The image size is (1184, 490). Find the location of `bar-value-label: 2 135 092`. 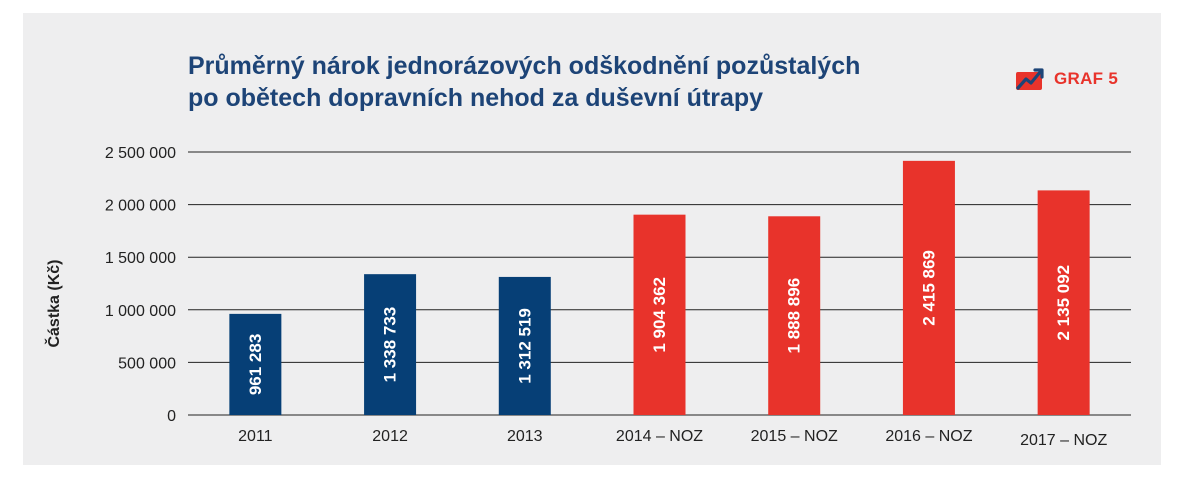

bar-value-label: 2 135 092 is located at coordinates (1063, 303).